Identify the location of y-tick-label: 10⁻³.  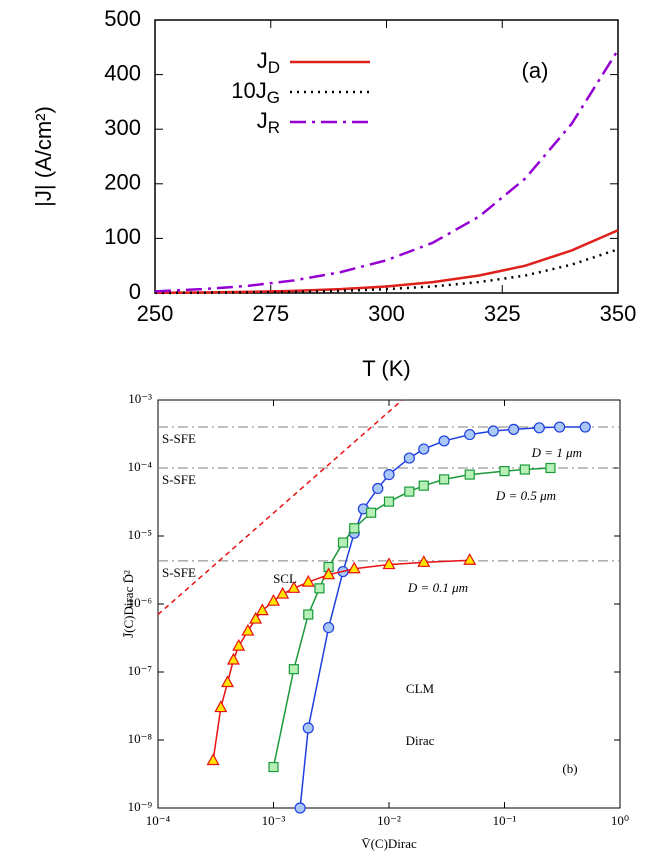
(140, 398).